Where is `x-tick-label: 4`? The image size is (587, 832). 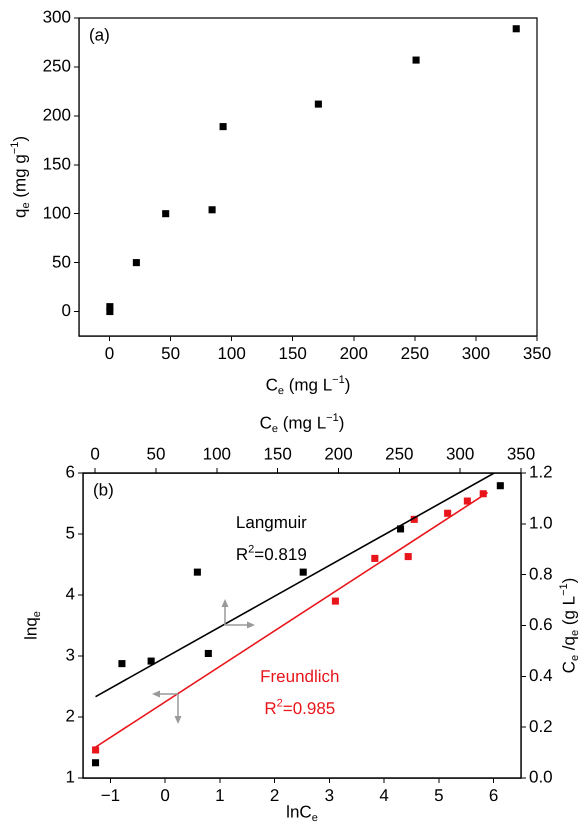 x-tick-label: 4 is located at coordinates (384, 795).